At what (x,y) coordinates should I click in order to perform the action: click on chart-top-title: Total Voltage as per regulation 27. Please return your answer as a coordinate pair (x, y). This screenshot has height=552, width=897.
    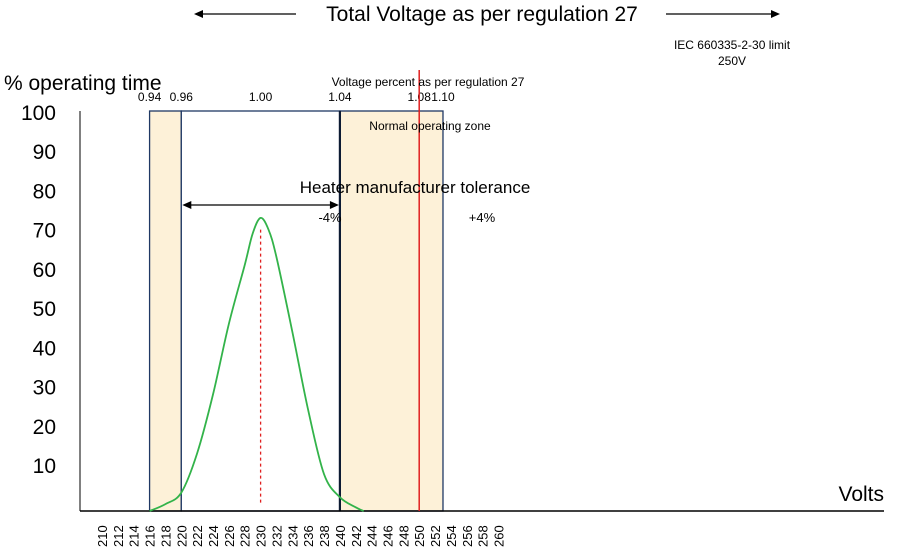
    Looking at the image, I should click on (482, 14).